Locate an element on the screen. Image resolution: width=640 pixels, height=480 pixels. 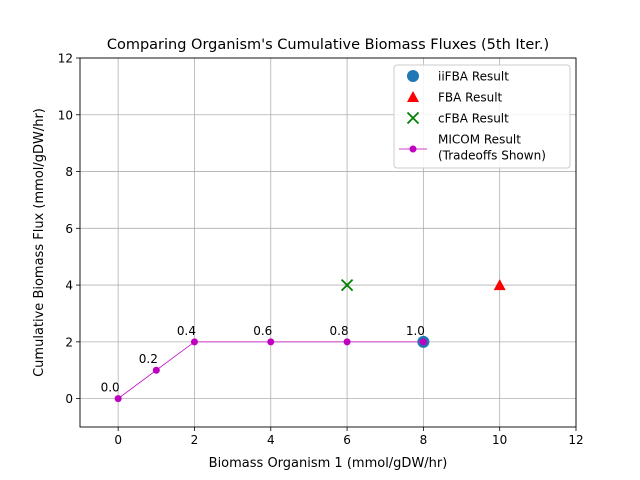
legend-swatch-cfba is located at coordinates (413, 118).